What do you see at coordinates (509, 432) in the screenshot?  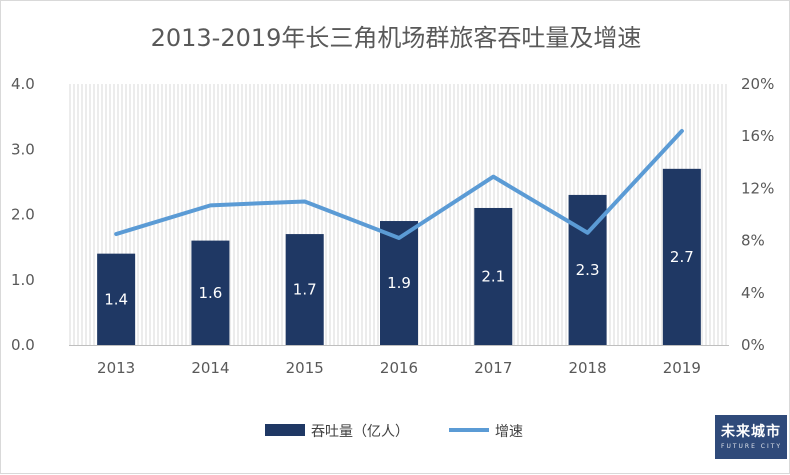 I see `legend-line-label: 增速` at bounding box center [509, 432].